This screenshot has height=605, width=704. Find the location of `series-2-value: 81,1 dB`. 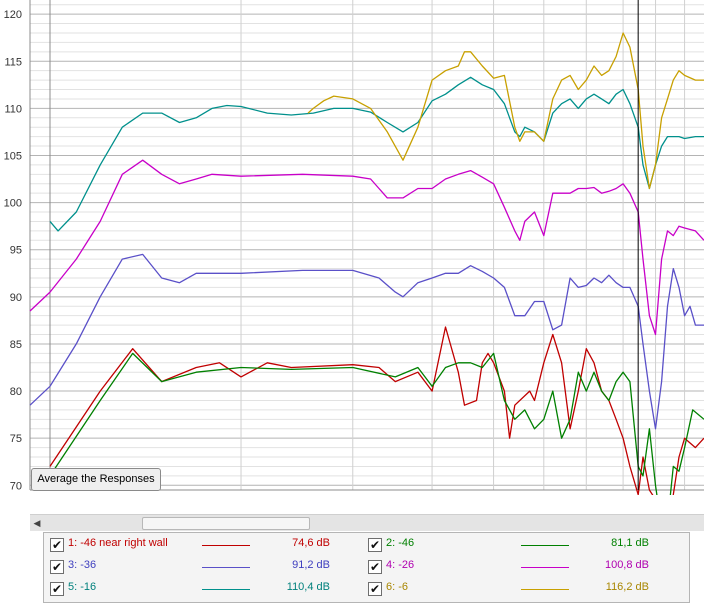

series-2-value: 81,1 dB is located at coordinates (630, 543).